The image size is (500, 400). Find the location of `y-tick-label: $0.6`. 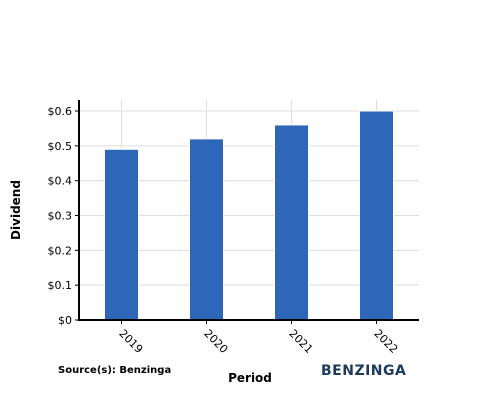

y-tick-label: $0.6 is located at coordinates (60, 111).